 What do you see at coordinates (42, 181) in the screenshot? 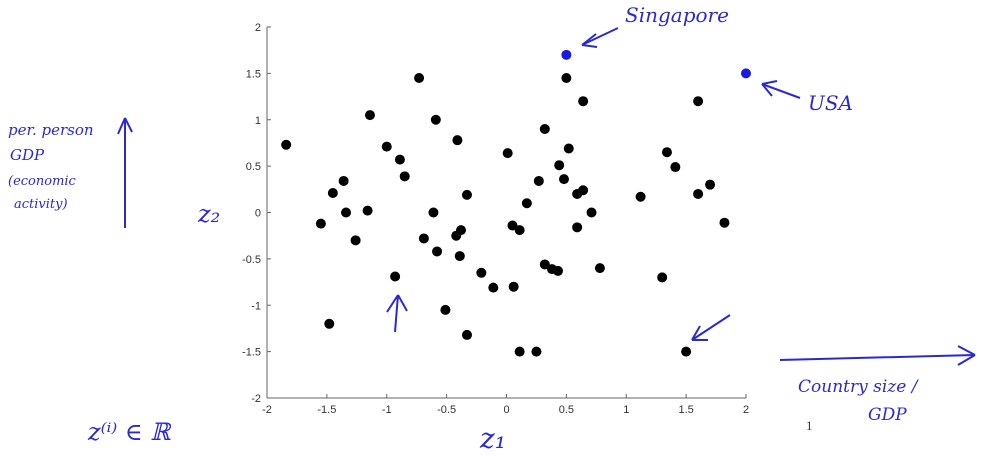
I see `yaxis-note: (economic` at bounding box center [42, 181].